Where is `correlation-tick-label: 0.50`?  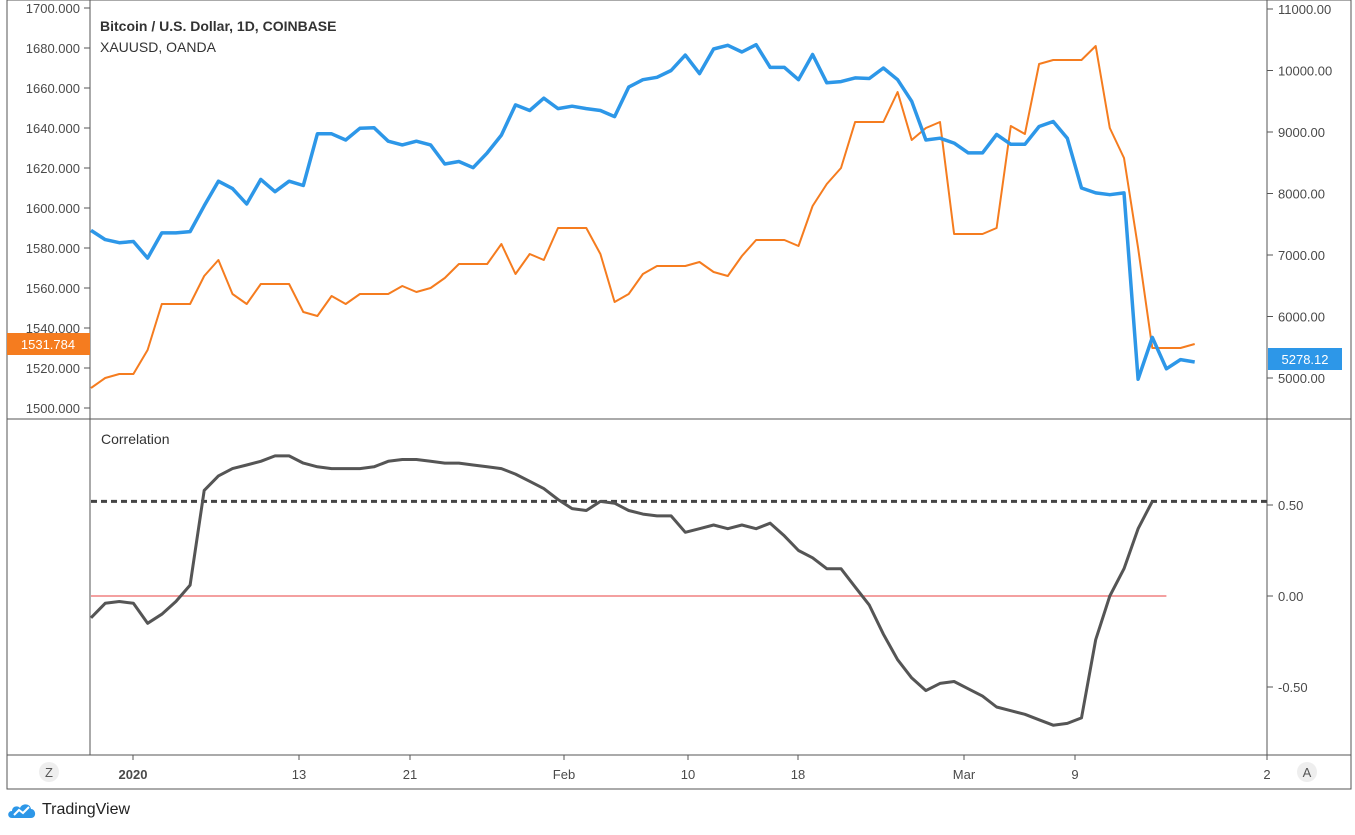 correlation-tick-label: 0.50 is located at coordinates (1290, 505).